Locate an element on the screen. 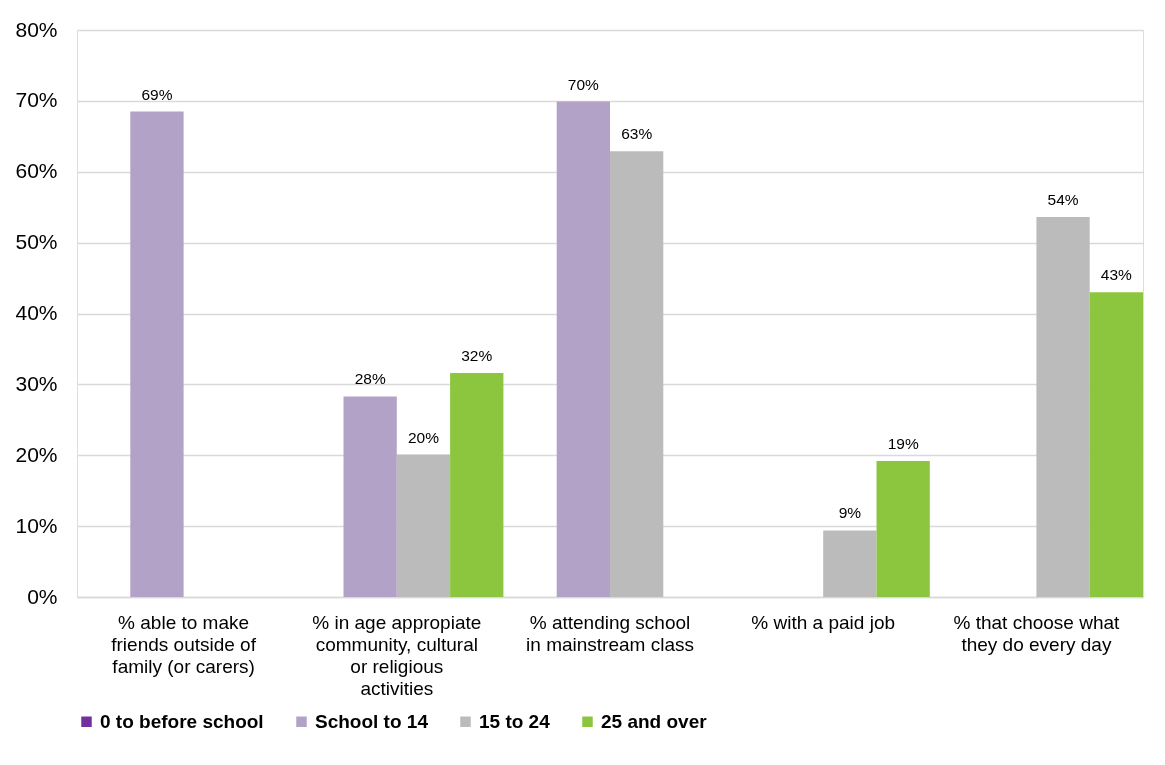 The width and height of the screenshot is (1165, 765). y-tick-label: 60% is located at coordinates (36, 171).